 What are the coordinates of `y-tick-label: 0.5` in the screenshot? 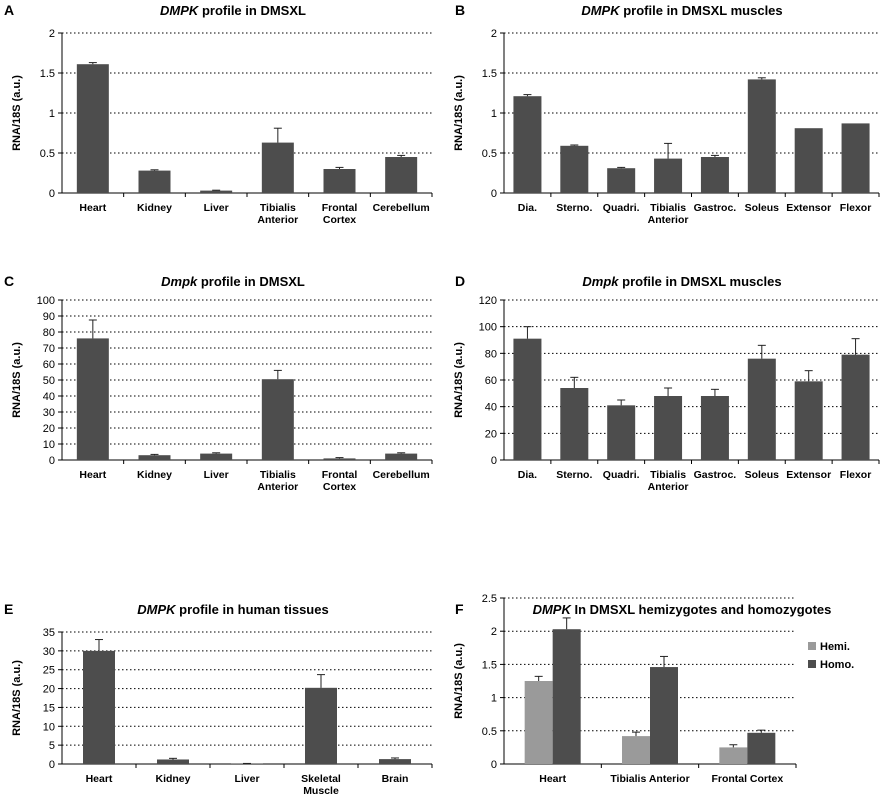 It's located at (489, 154).